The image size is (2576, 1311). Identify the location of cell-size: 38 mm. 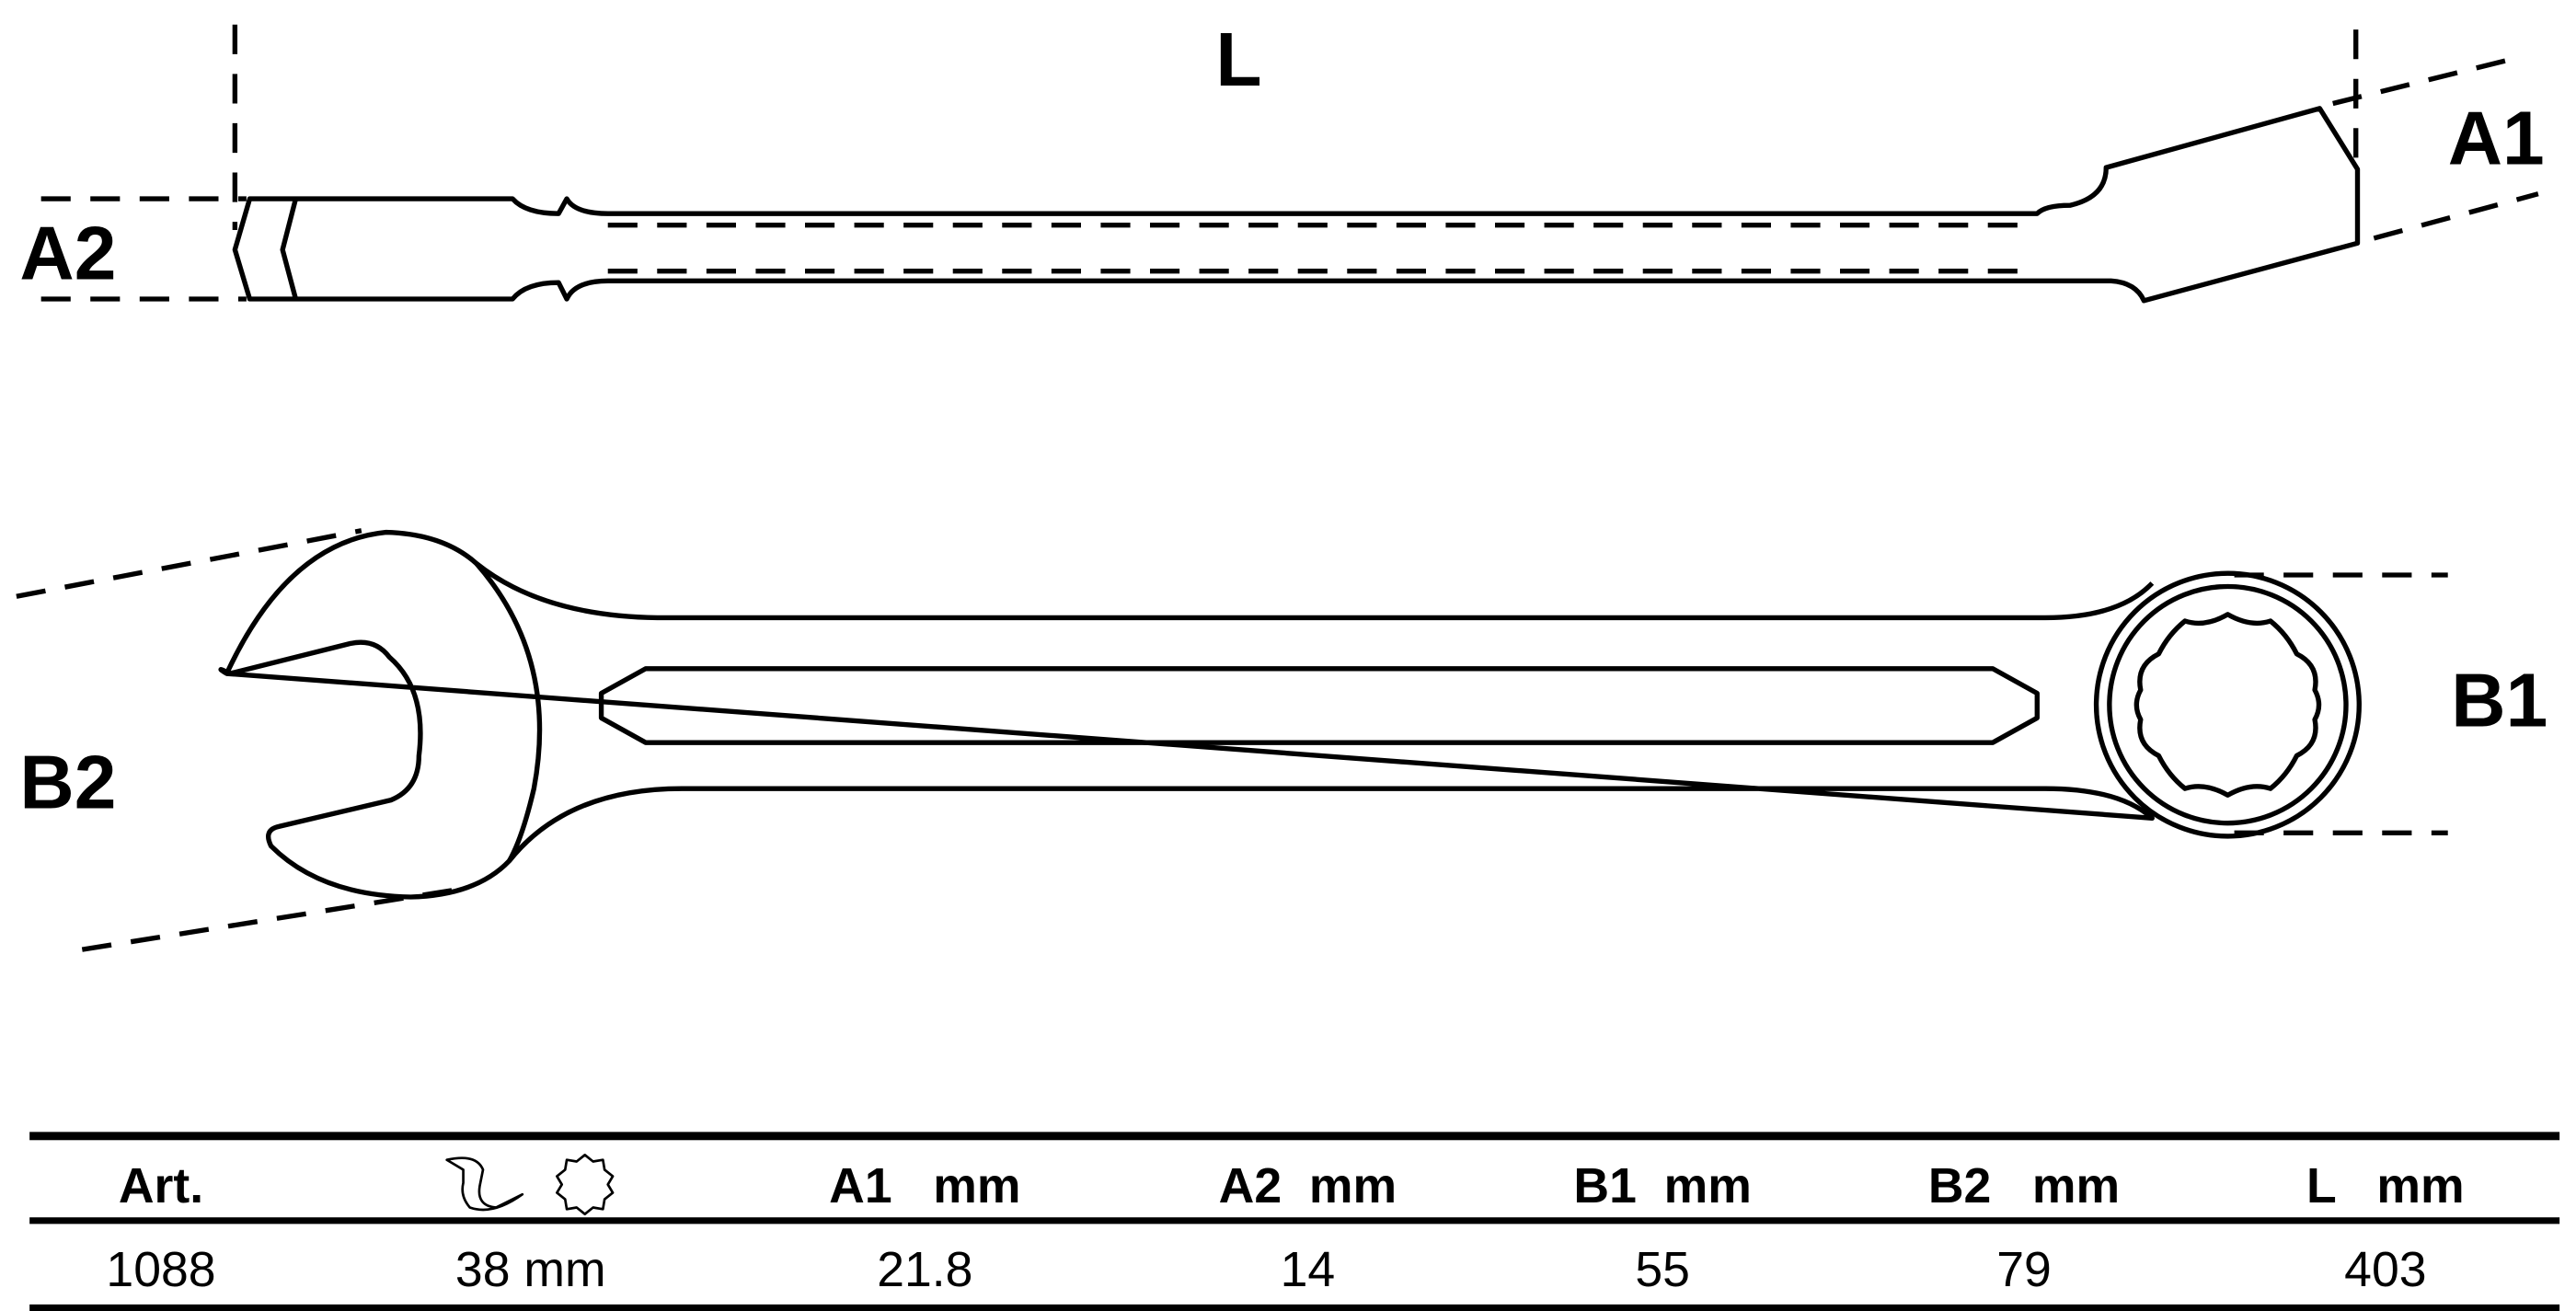
(530, 1270).